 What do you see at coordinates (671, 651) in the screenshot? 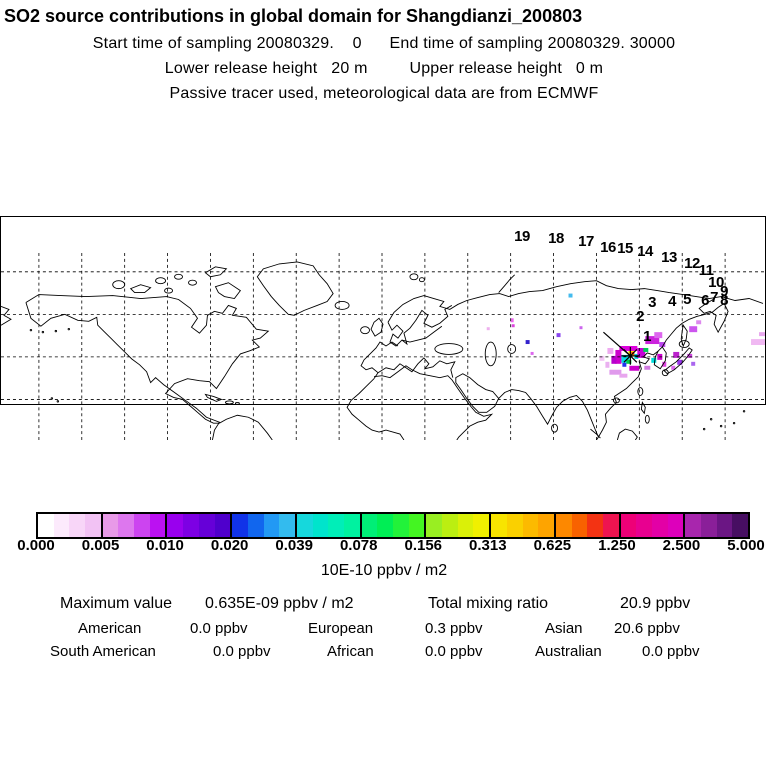
I see `region-australian-value: 0.0 ppbv` at bounding box center [671, 651].